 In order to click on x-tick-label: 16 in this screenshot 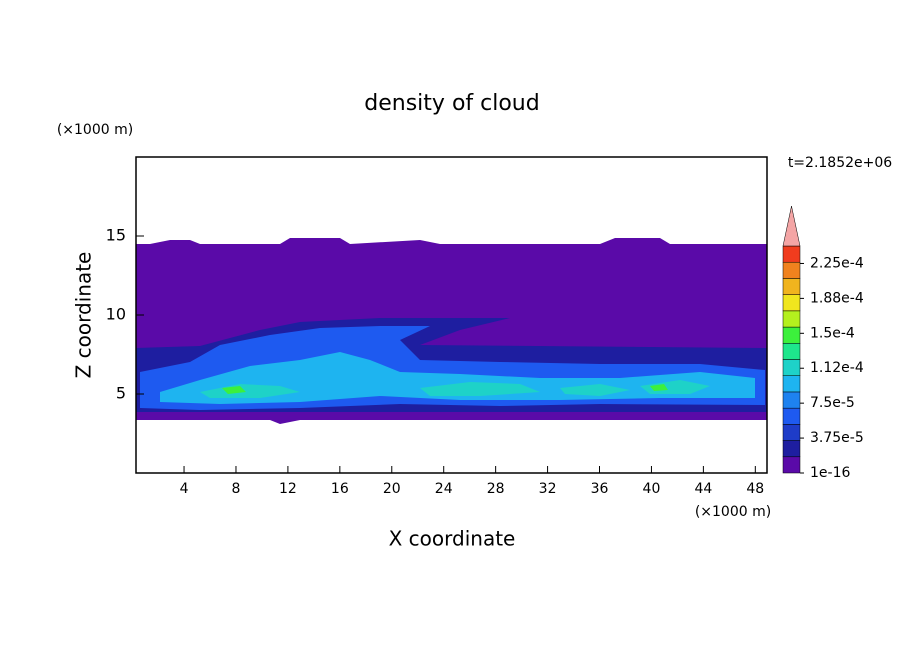, I will do `click(340, 489)`.